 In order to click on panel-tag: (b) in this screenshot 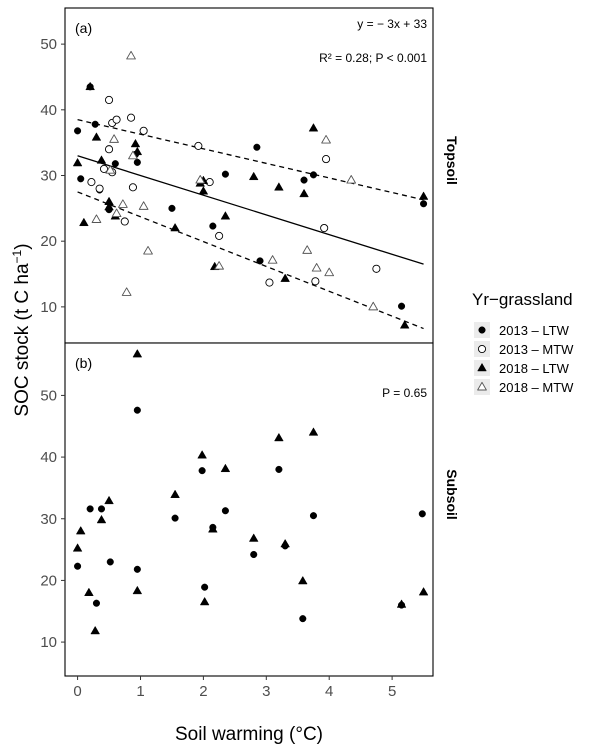, I will do `click(83, 363)`.